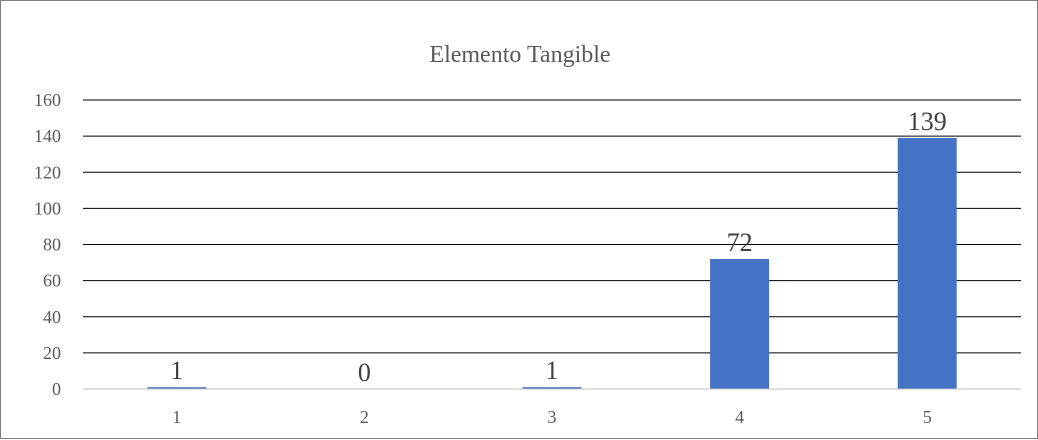 The height and width of the screenshot is (440, 1038). I want to click on y-tick-label-160: 160, so click(47, 100).